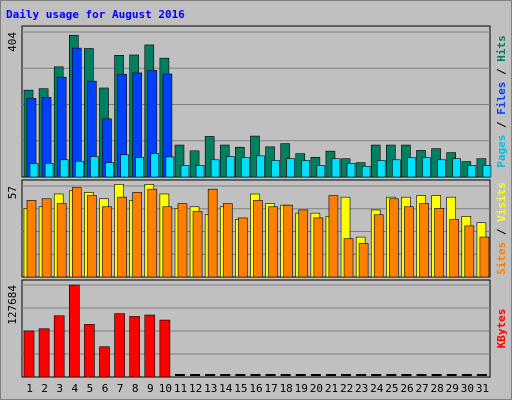 This screenshot has width=512, height=400. Describe the element at coordinates (150, 388) in the screenshot. I see `x-tick-label: 9` at that location.